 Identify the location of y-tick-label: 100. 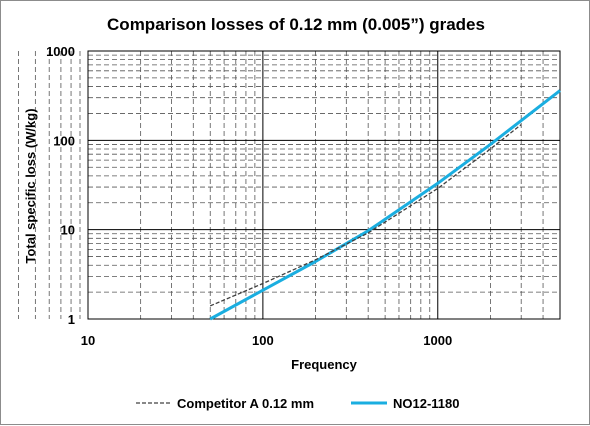
(64, 140).